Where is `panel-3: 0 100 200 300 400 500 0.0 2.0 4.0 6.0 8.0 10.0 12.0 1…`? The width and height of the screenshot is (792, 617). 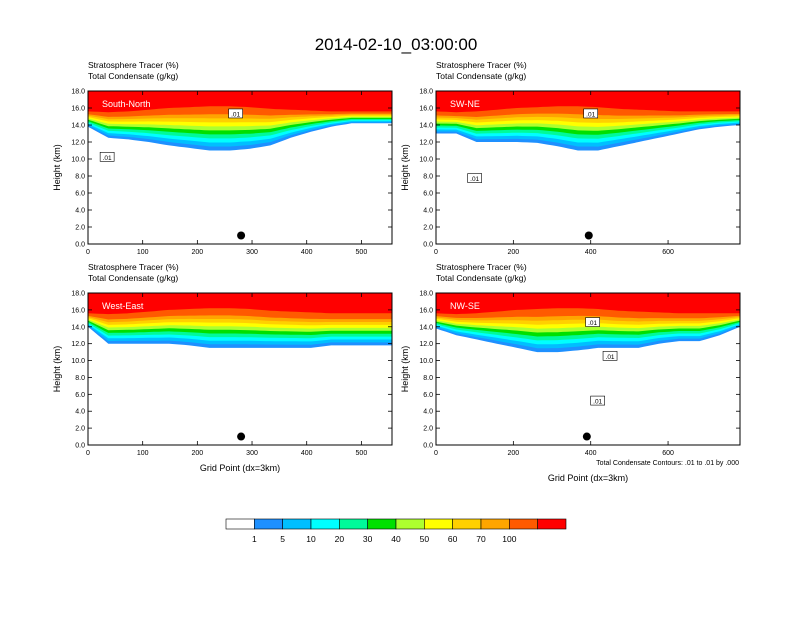
panel-3: 0 100 200 300 400 500 0.0 2.0 4.0 6.0 8.0 10.0 12.0 1… is located at coordinates (222, 367).